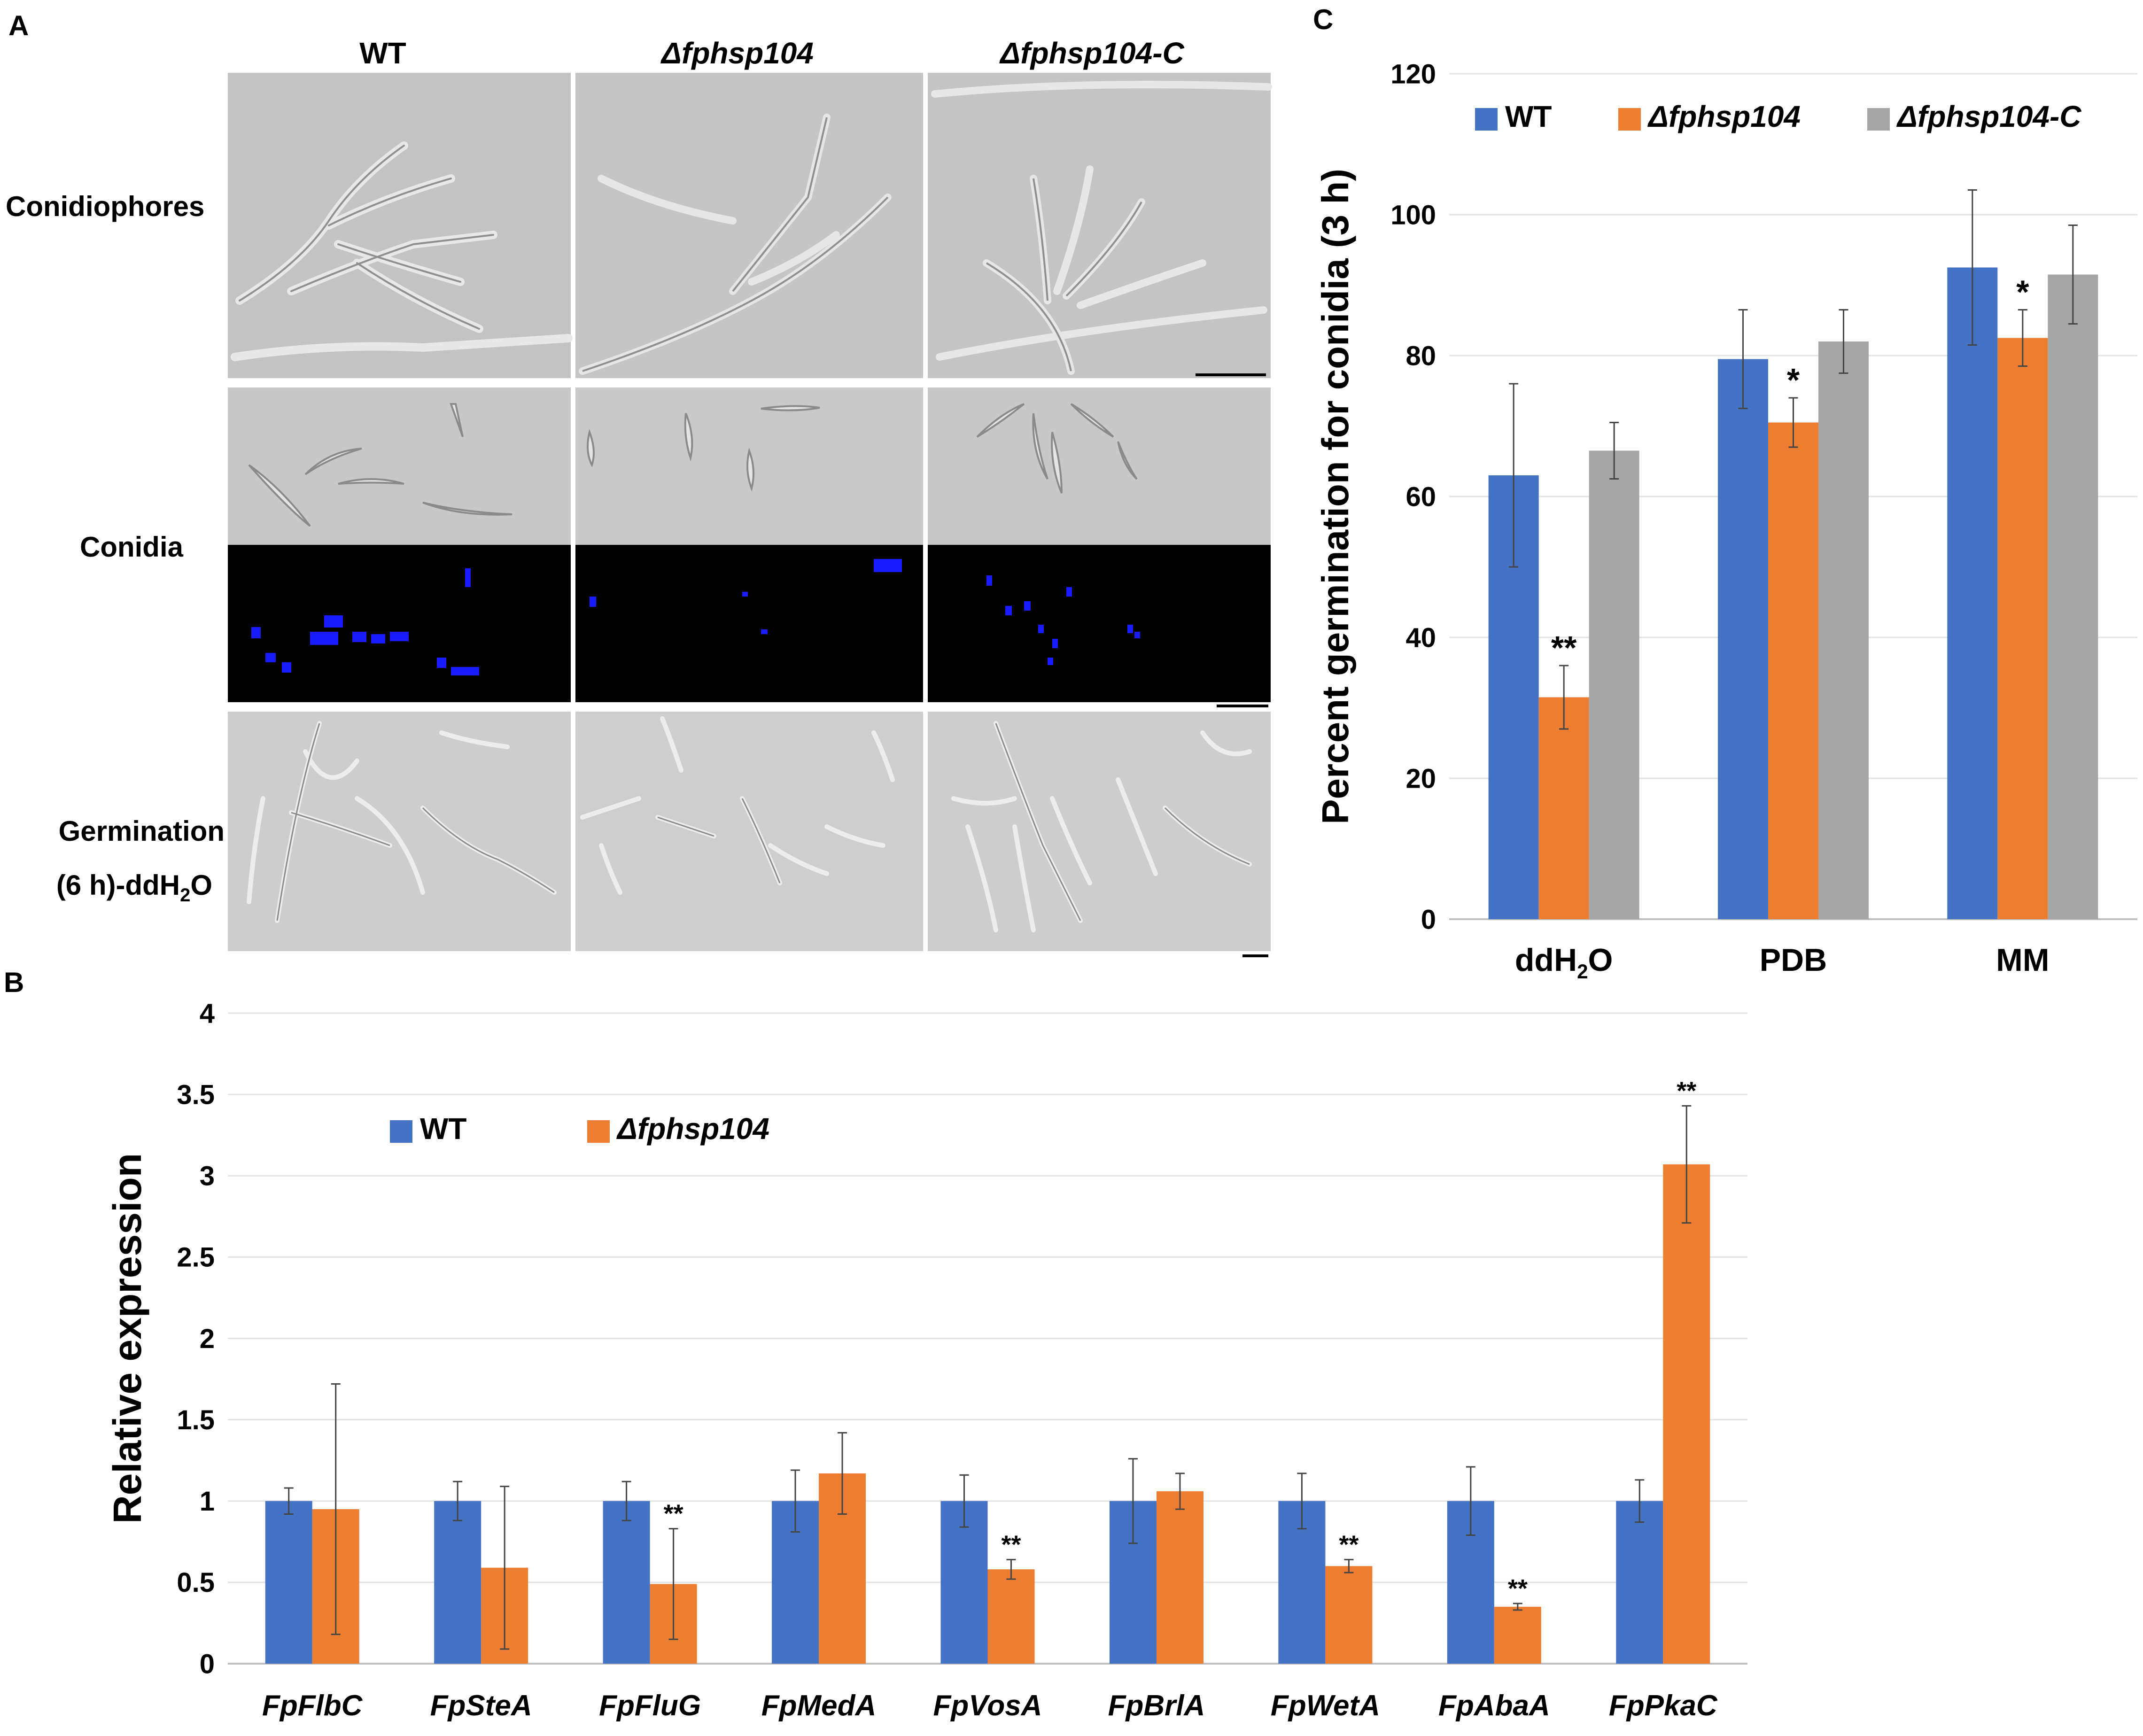  I want to click on c-x-tick-label: PDB, so click(1793, 960).